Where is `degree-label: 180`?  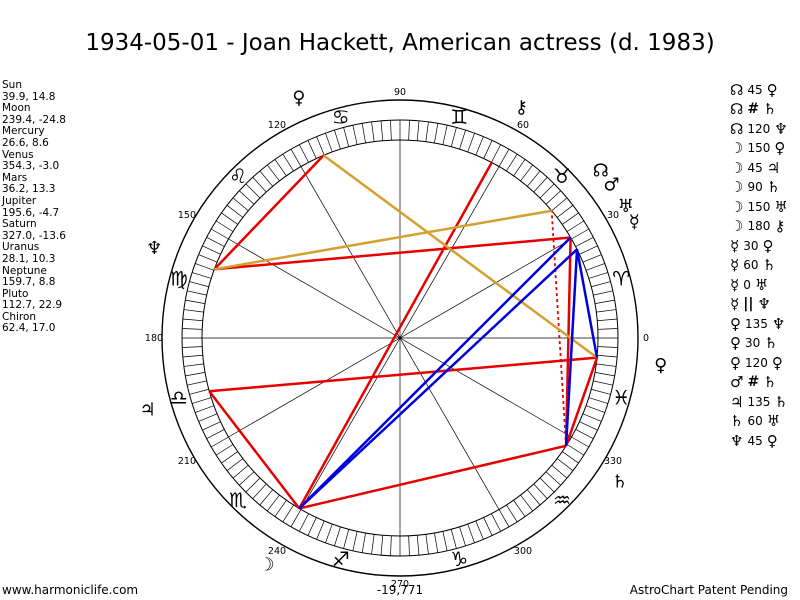 degree-label: 180 is located at coordinates (154, 338).